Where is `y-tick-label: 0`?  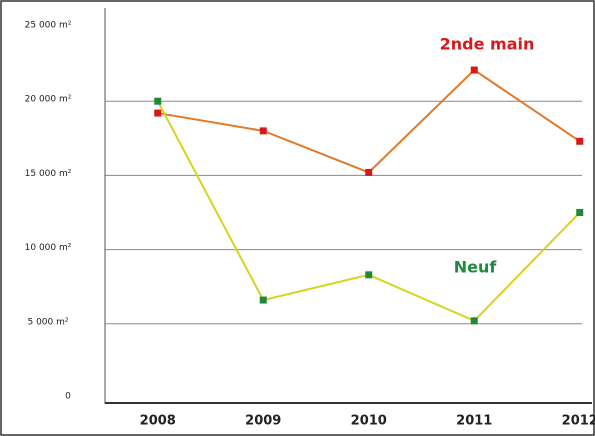 y-tick-label: 0 is located at coordinates (68, 397).